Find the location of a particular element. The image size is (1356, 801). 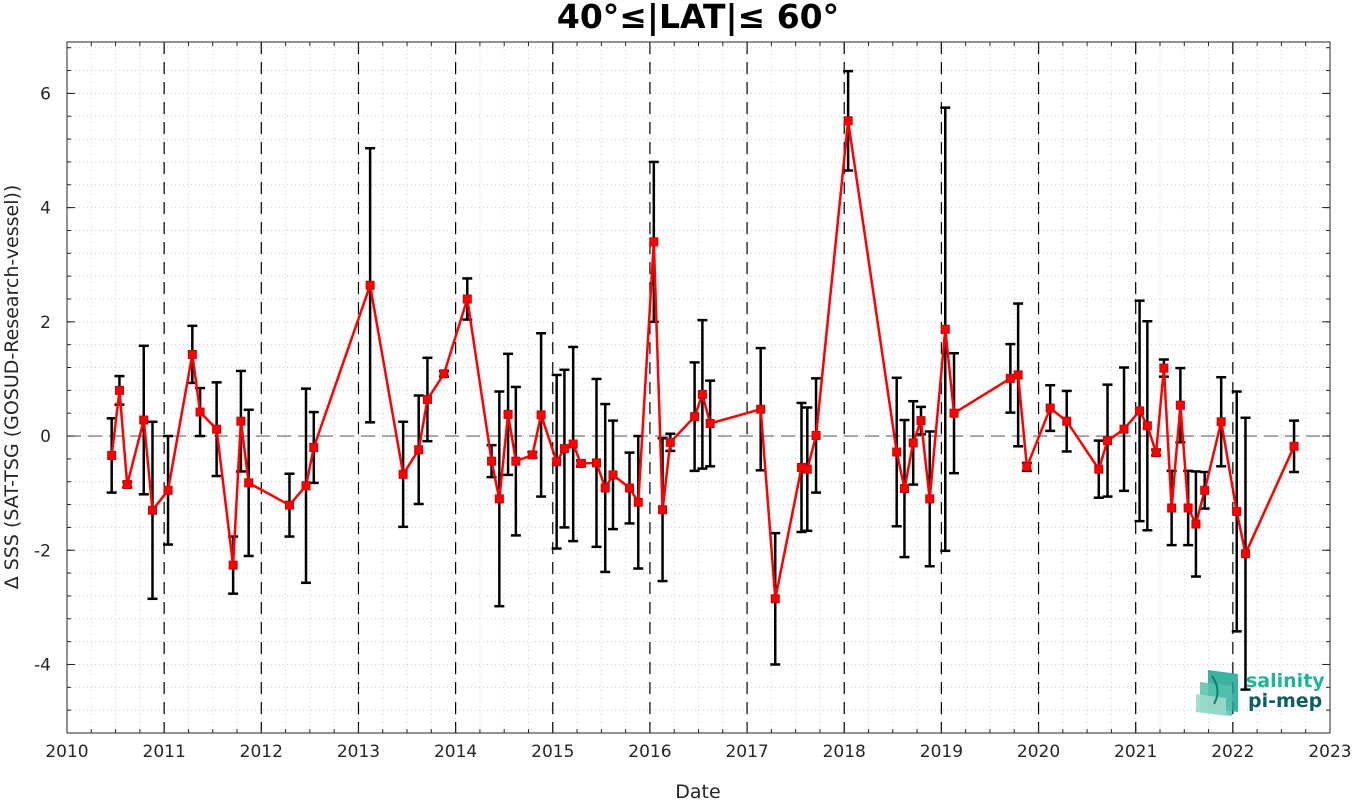

x-tick-label: 2015 is located at coordinates (552, 752).